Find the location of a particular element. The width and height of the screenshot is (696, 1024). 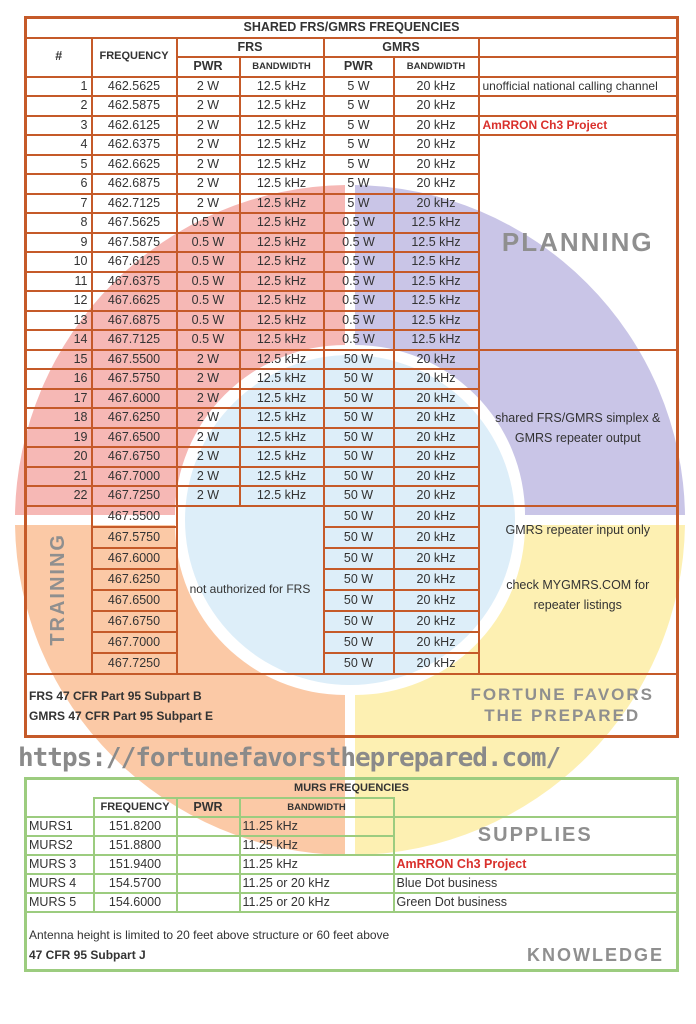

note-cell: Blue Dot business is located at coordinates (535, 883).